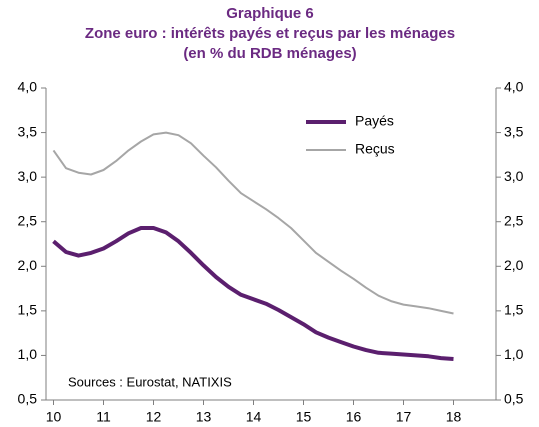  I want to click on y-tick-label: 2,5, so click(28, 220).